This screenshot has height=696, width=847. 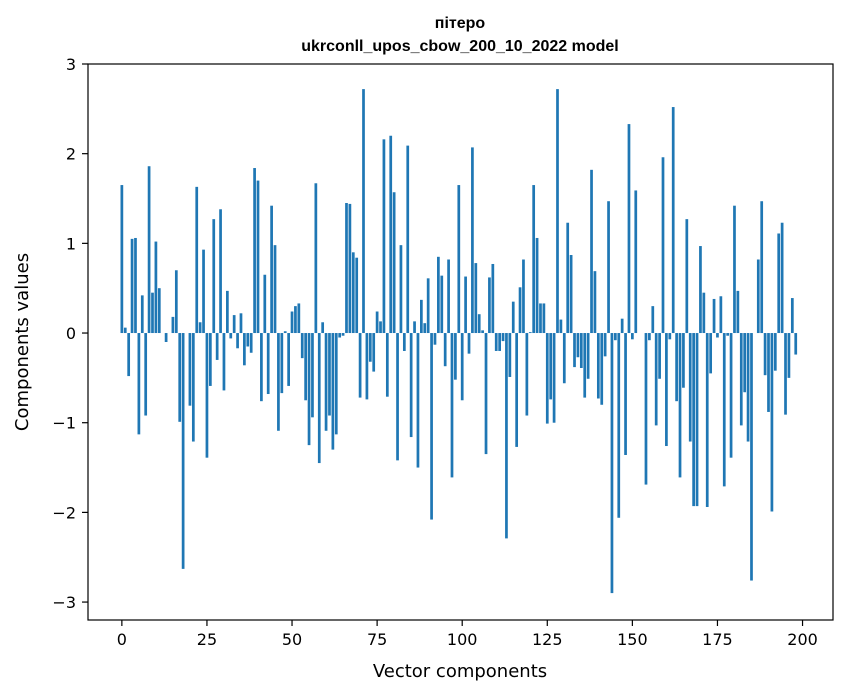 I want to click on chart-title-line-1: пітеро, so click(x=460, y=23).